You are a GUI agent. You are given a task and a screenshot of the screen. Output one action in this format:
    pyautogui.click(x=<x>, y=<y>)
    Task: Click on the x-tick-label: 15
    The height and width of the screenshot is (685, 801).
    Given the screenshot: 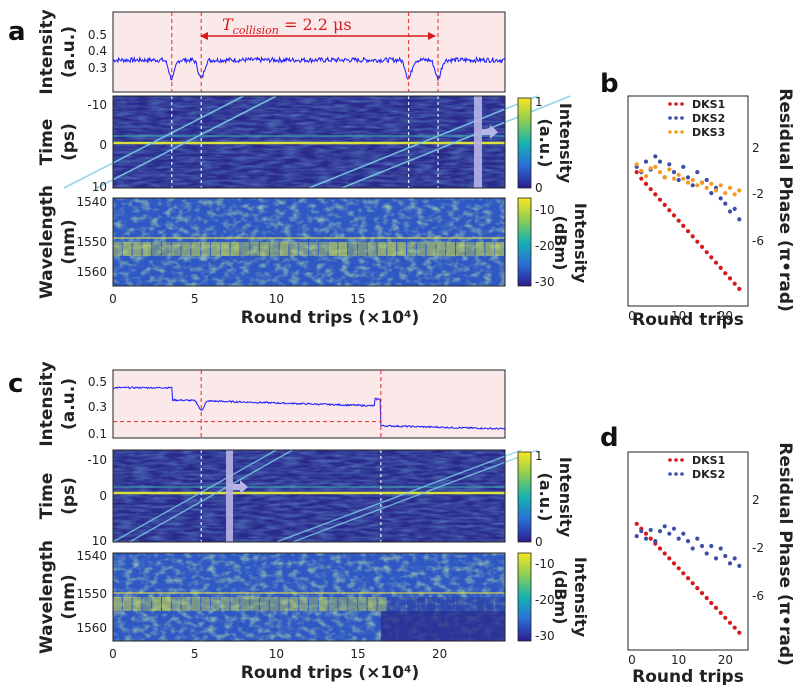 What is the action you would take?
    pyautogui.click(x=357, y=299)
    